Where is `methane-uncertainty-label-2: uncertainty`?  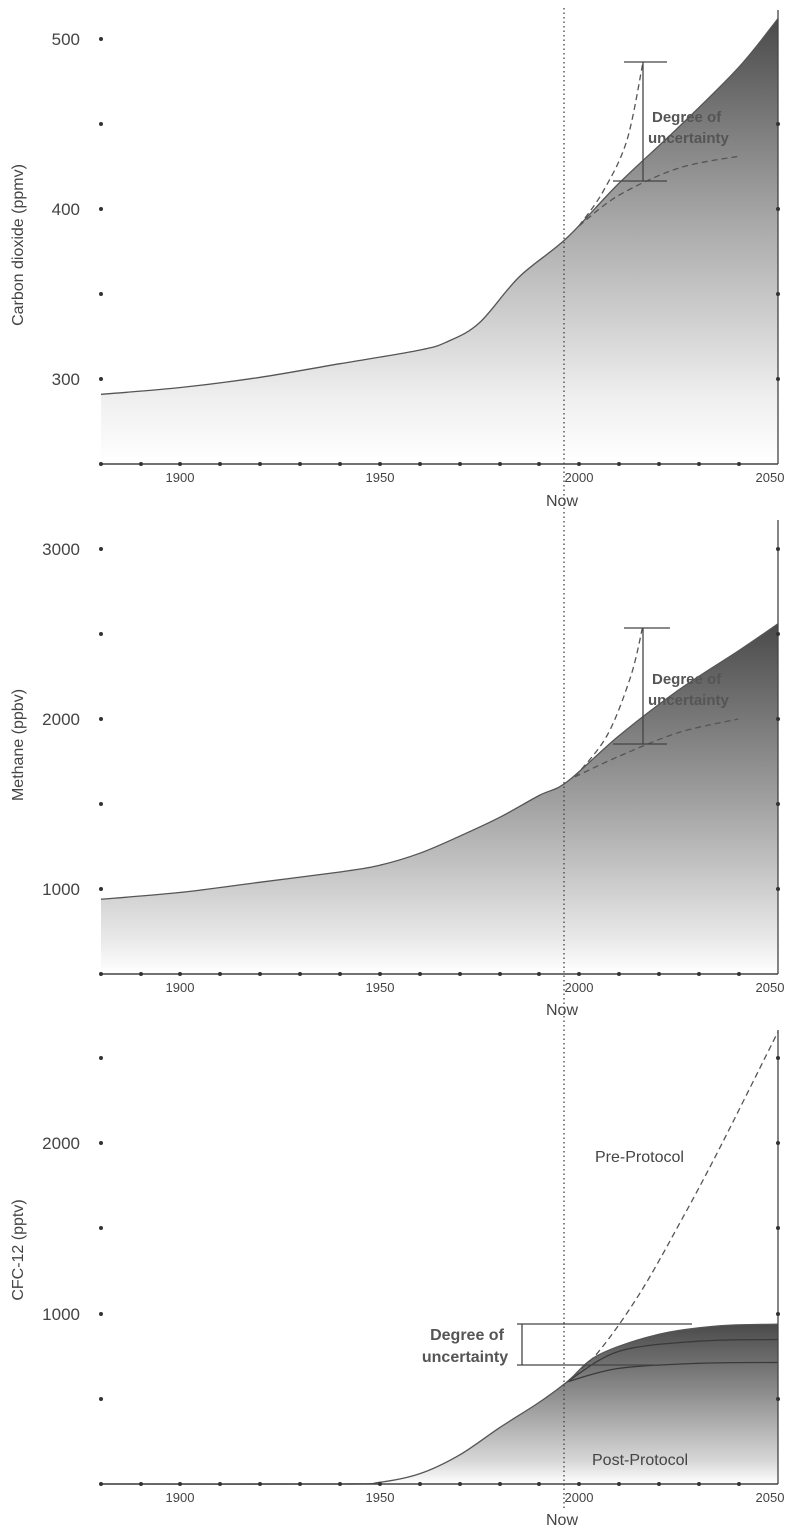 methane-uncertainty-label-2: uncertainty is located at coordinates (689, 700).